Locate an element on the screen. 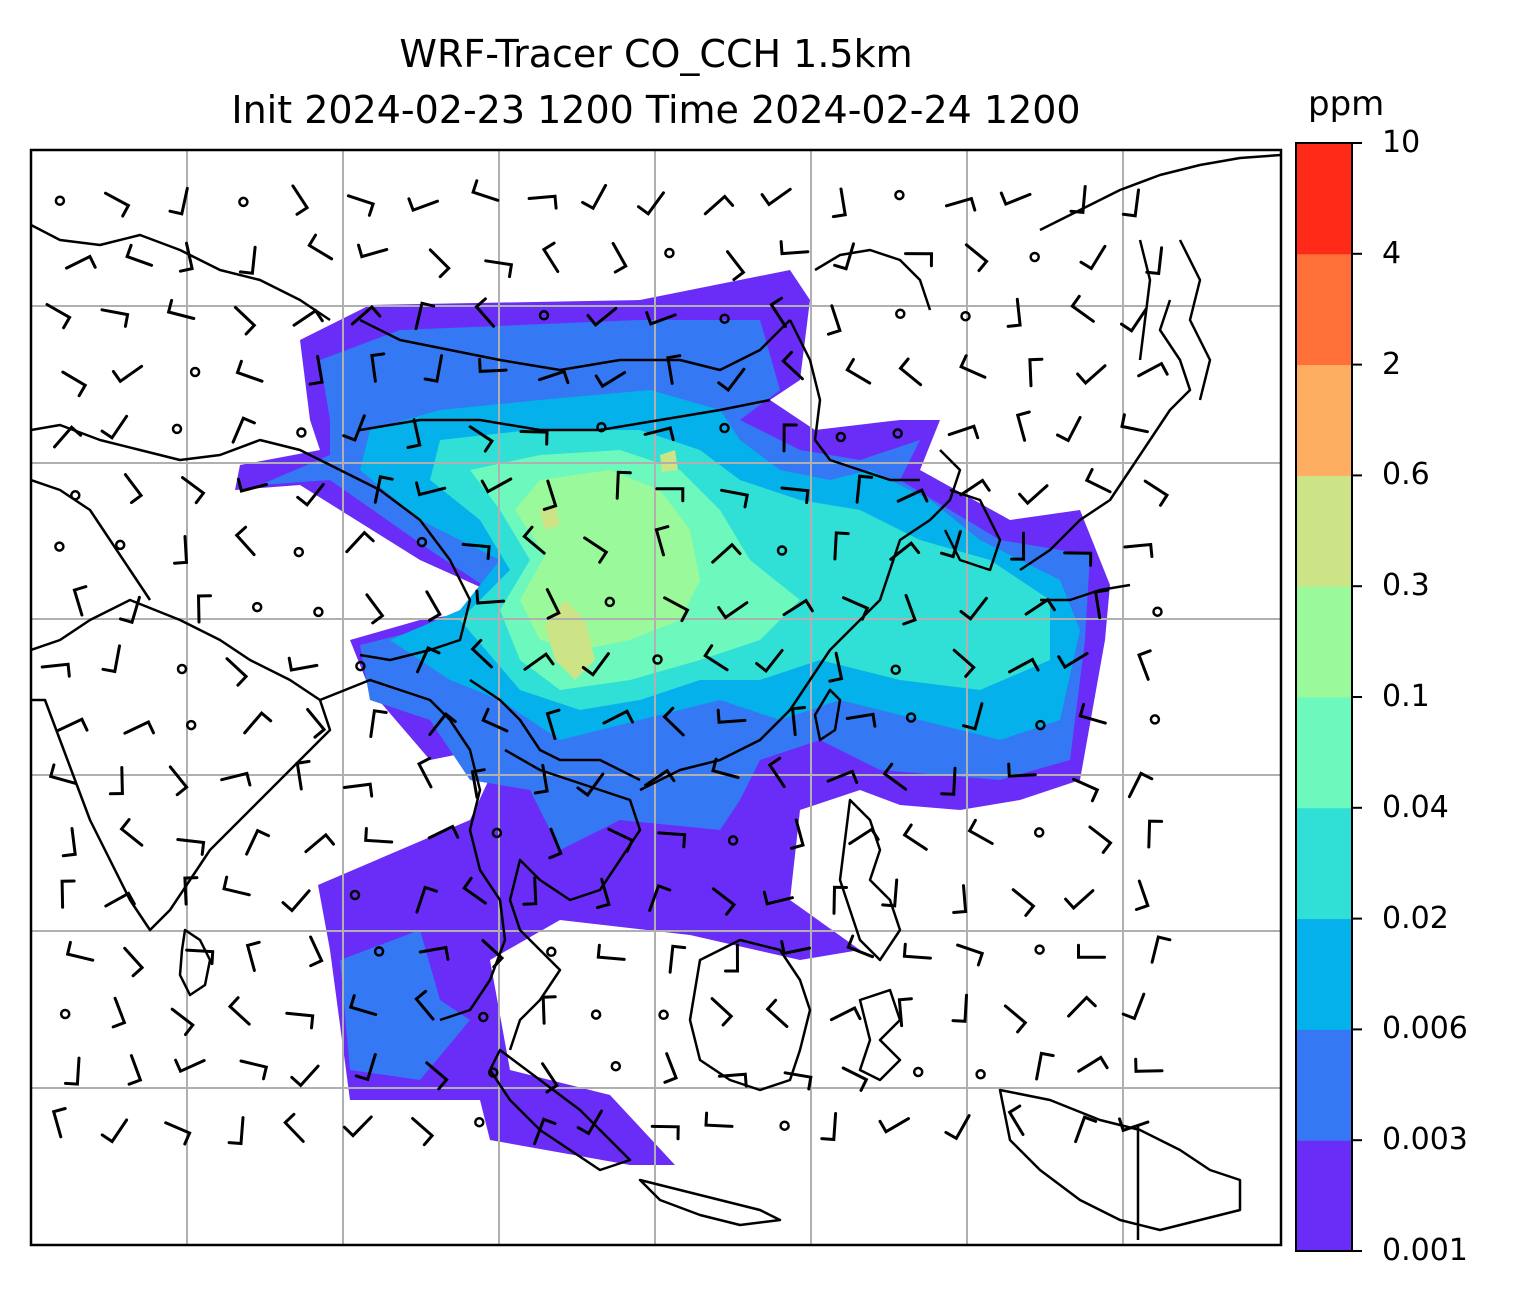 Image resolution: width=1528 pixels, height=1306 pixels. coastline-indochina is located at coordinates (573, 899).